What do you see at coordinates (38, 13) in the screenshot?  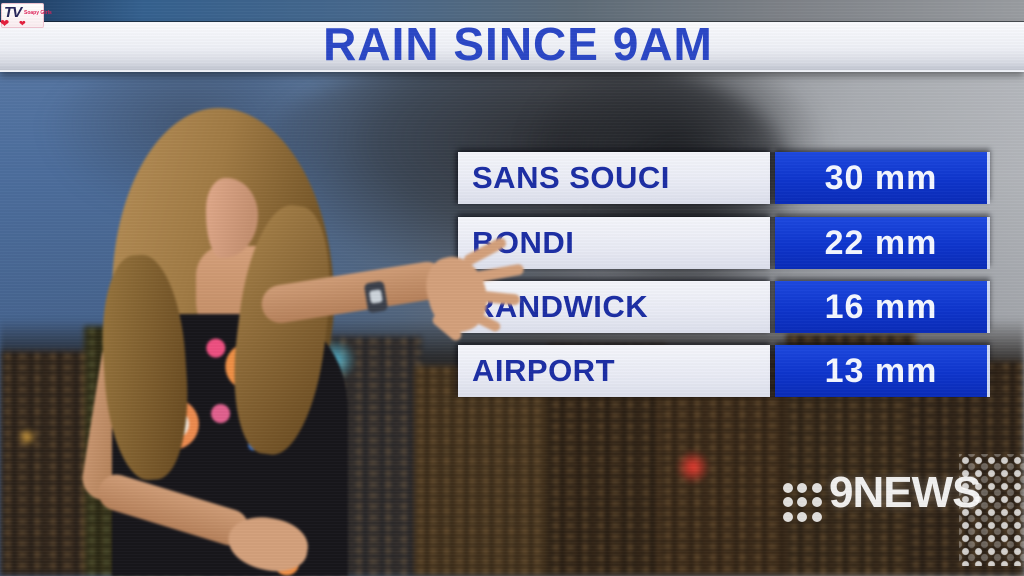 I see `watermark-subtitle: Soapy Girls` at bounding box center [38, 13].